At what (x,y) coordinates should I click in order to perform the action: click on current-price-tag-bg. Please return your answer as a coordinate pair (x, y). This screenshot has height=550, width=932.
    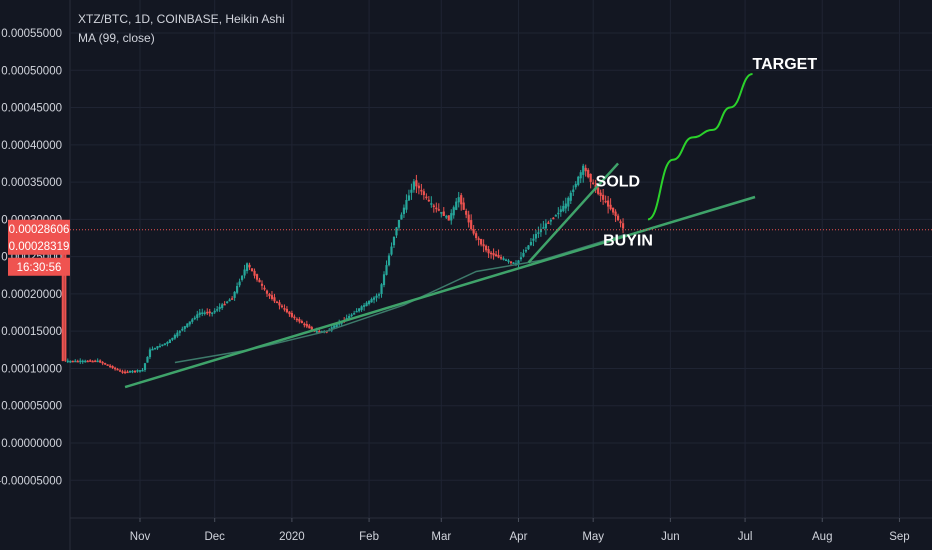
    Looking at the image, I should click on (39, 228).